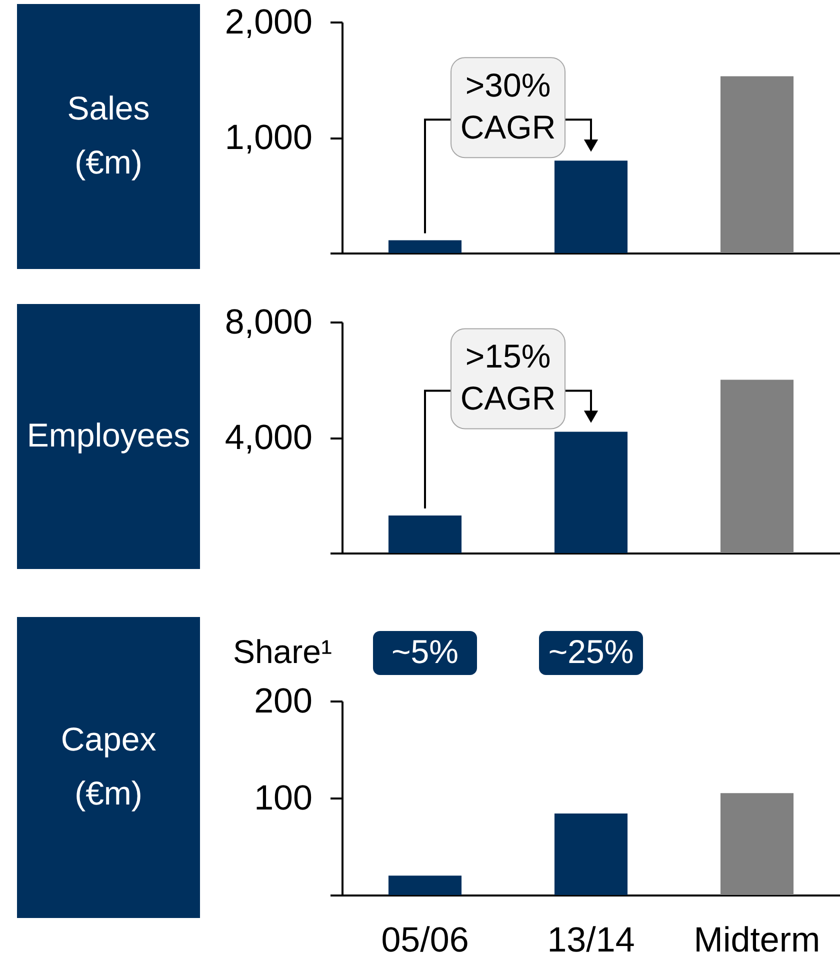 The width and height of the screenshot is (840, 961). What do you see at coordinates (268, 322) in the screenshot?
I see `y-tick-label: 8,000` at bounding box center [268, 322].